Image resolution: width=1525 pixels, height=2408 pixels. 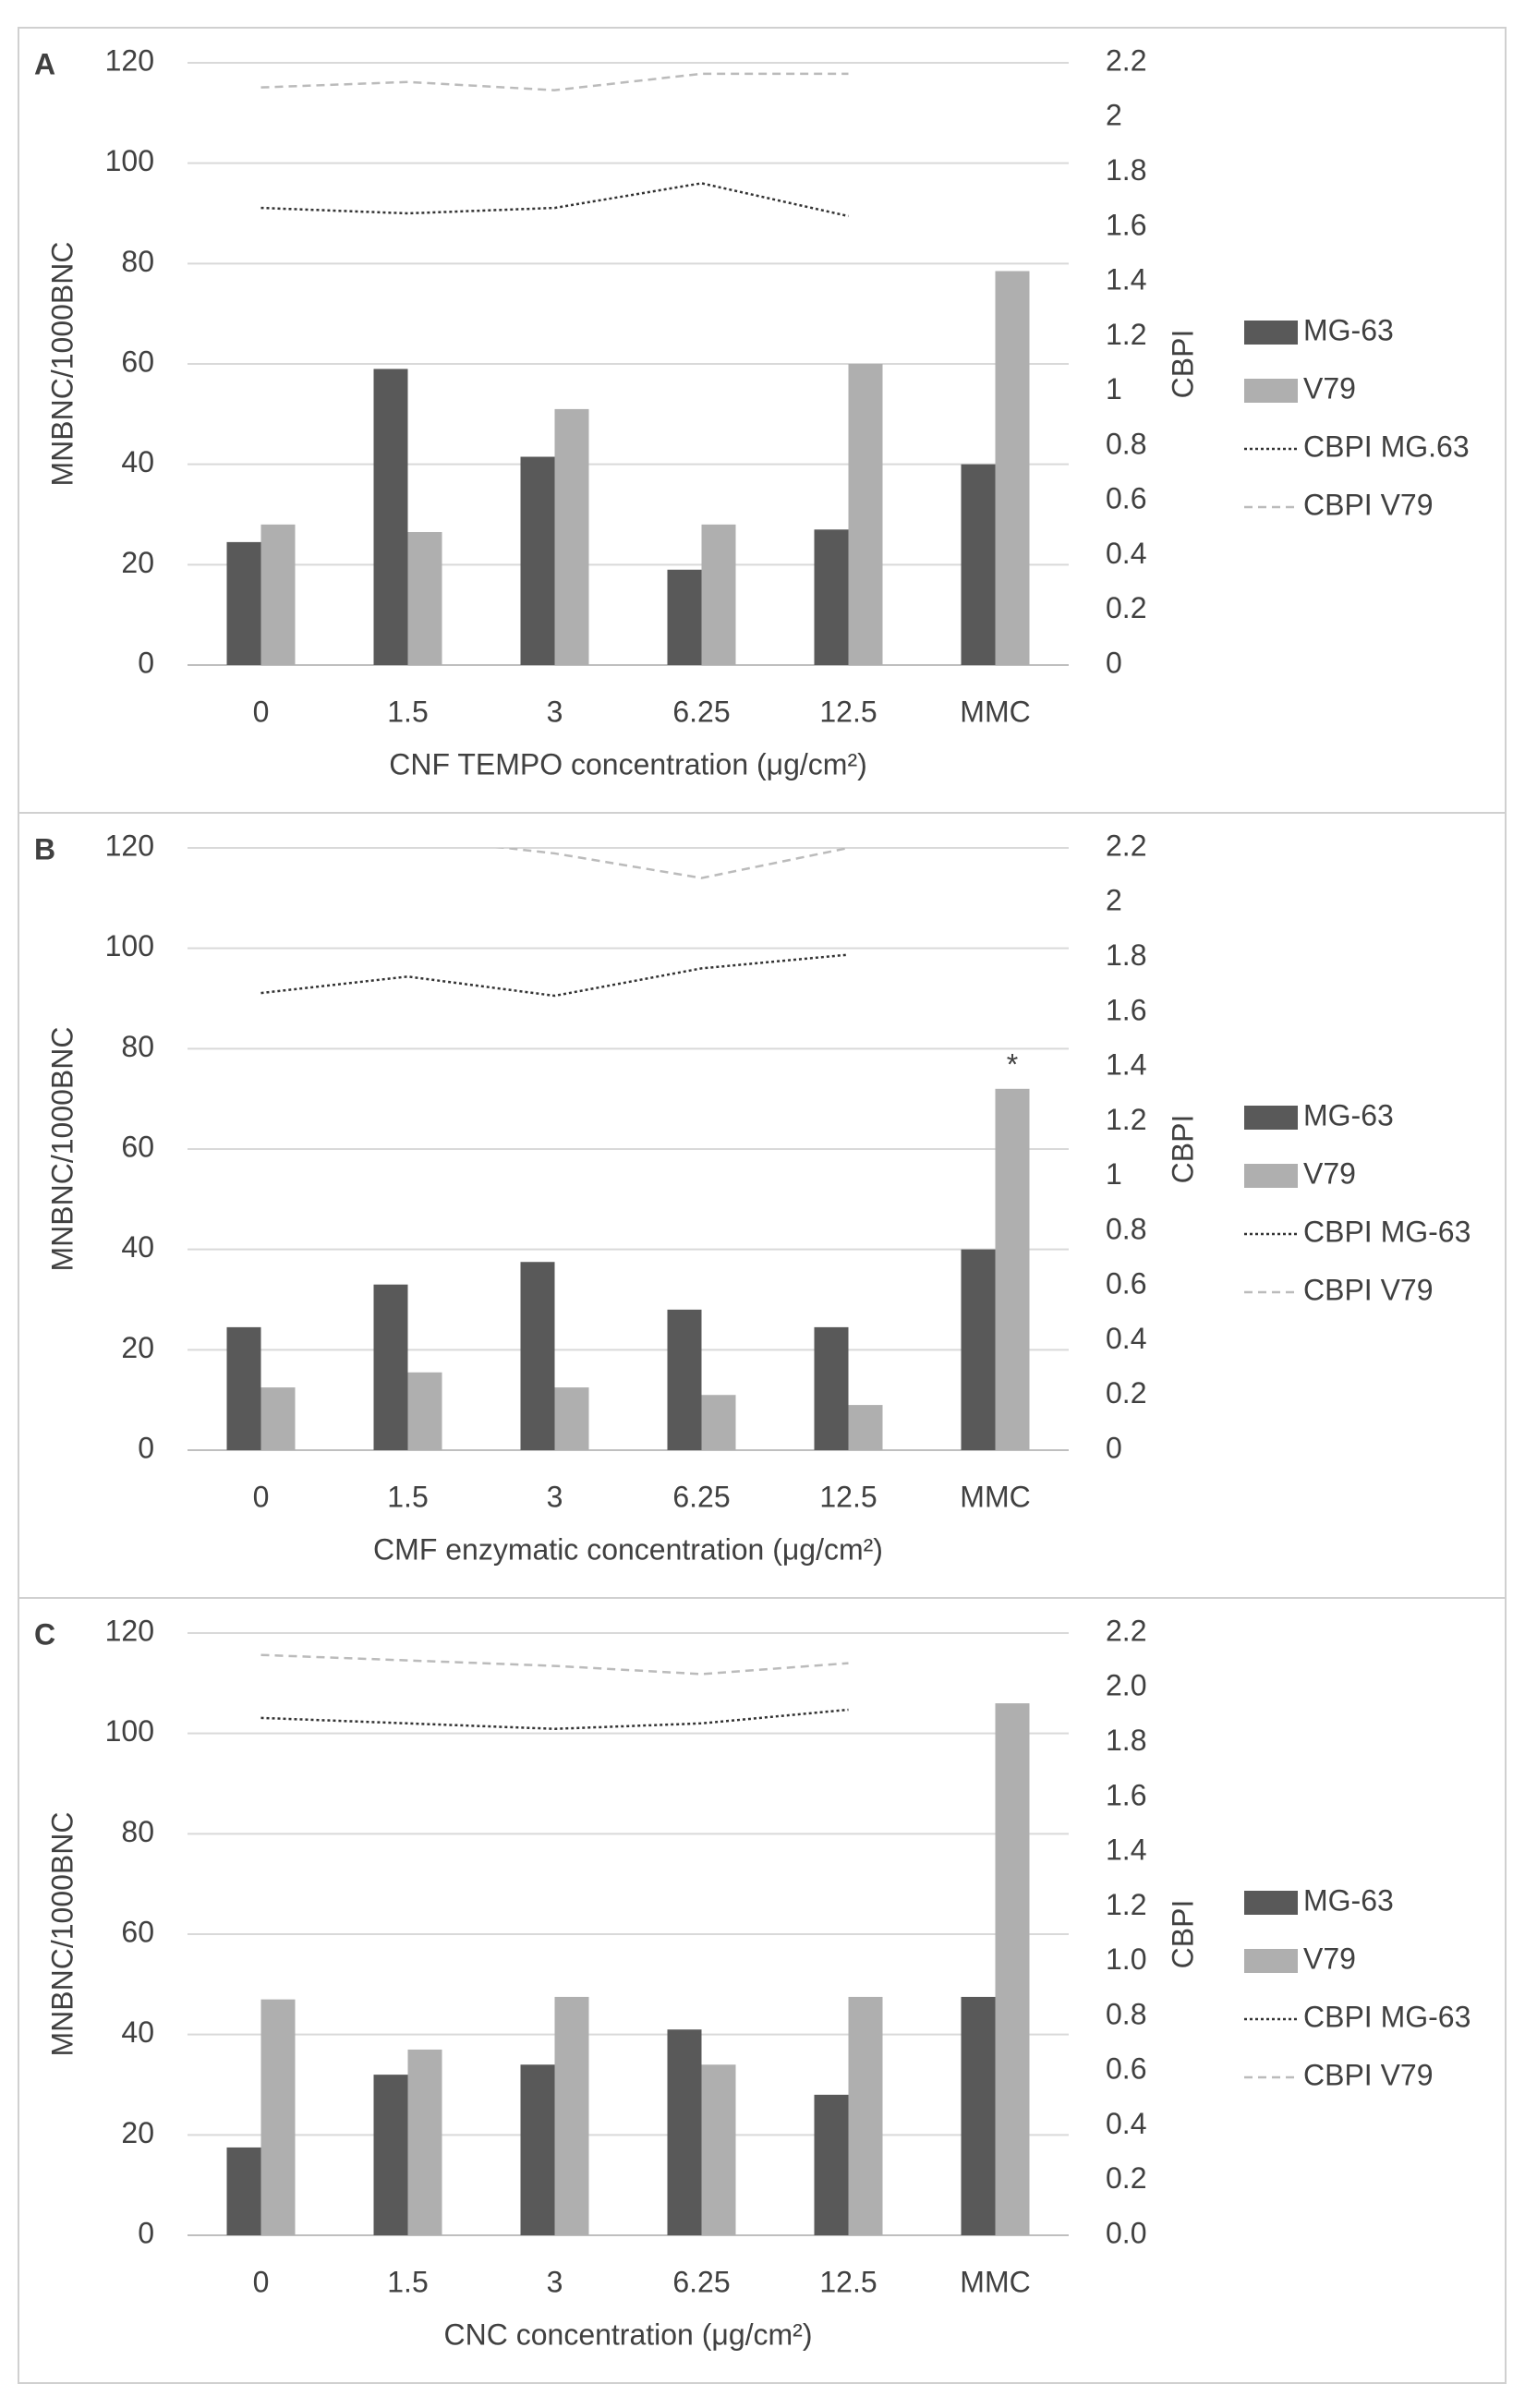 What do you see at coordinates (1387, 2017) in the screenshot?
I see `legend-label: CBPI MG-63` at bounding box center [1387, 2017].